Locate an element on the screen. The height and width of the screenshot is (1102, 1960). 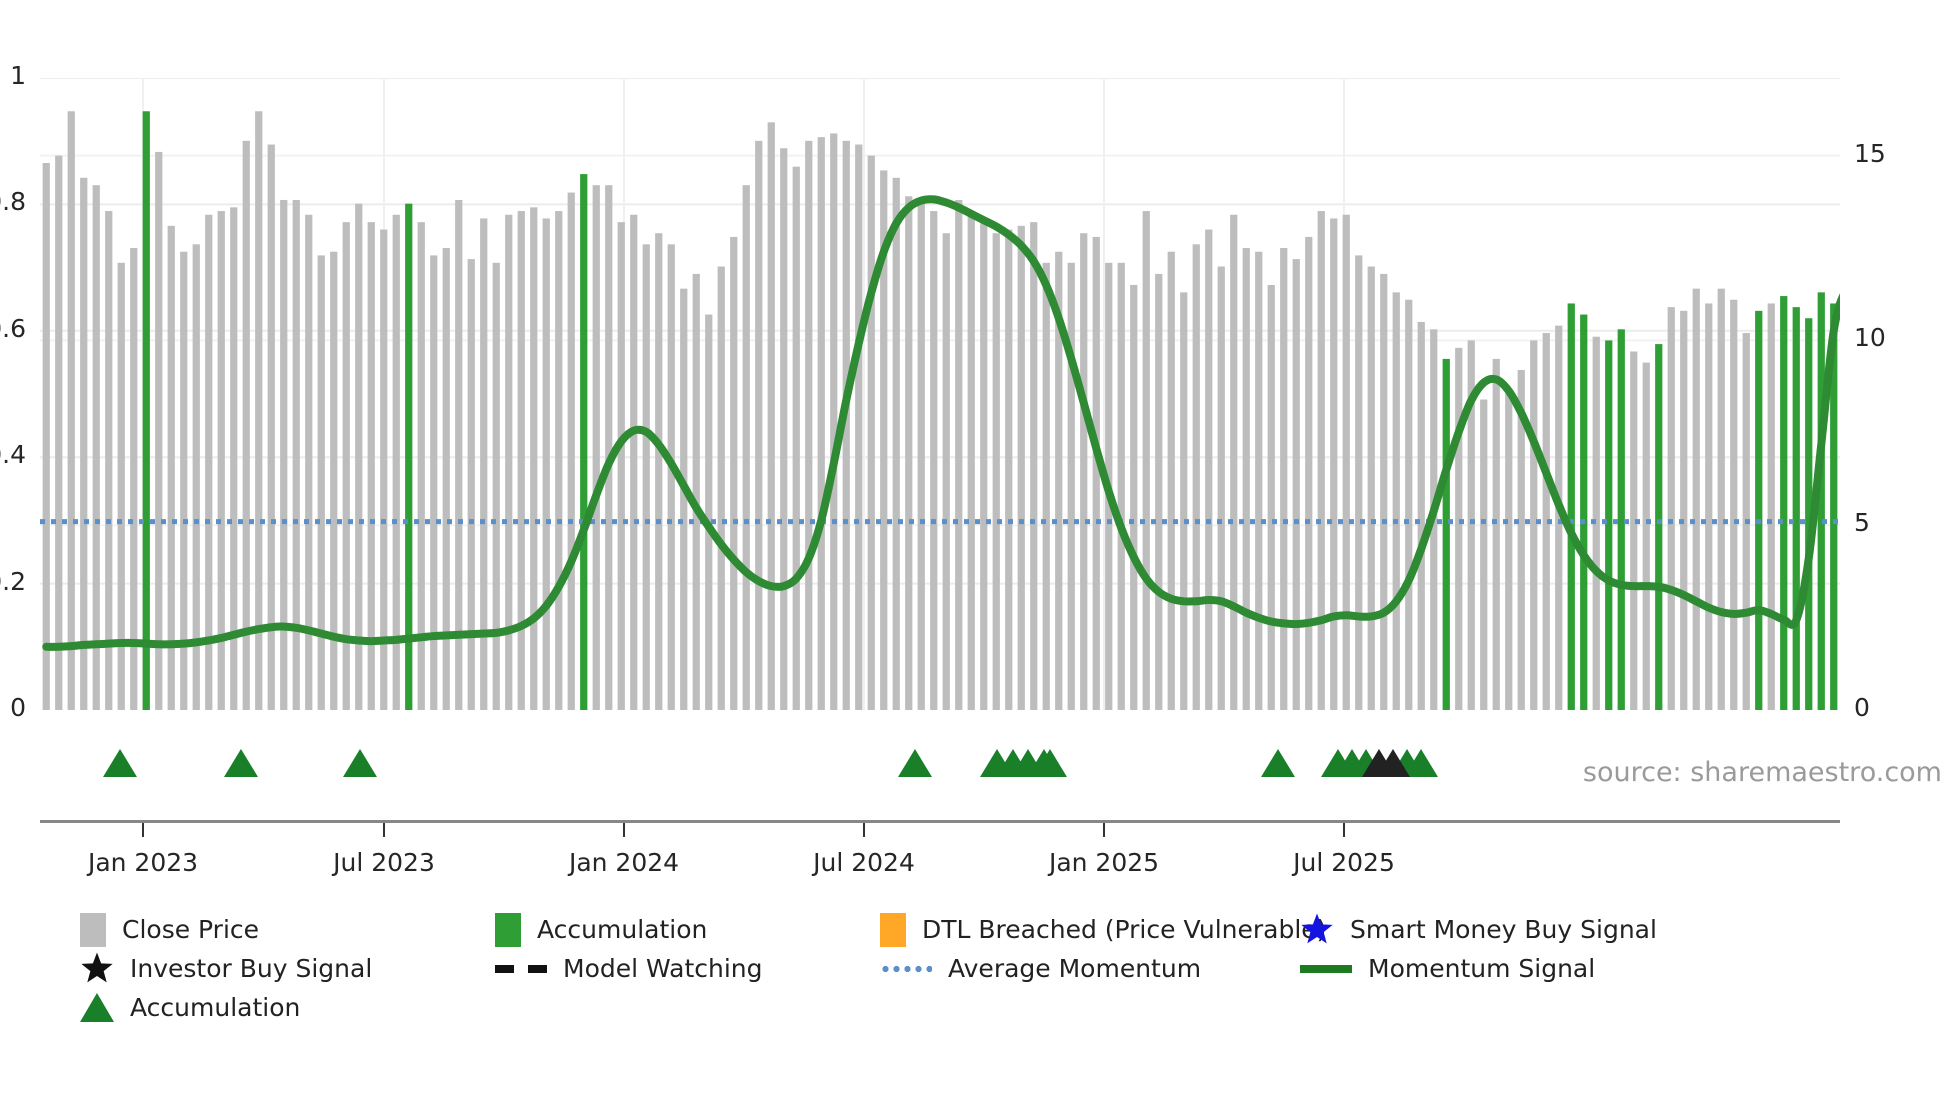
investor-buy-signal-marker is located at coordinates (1393, 763).